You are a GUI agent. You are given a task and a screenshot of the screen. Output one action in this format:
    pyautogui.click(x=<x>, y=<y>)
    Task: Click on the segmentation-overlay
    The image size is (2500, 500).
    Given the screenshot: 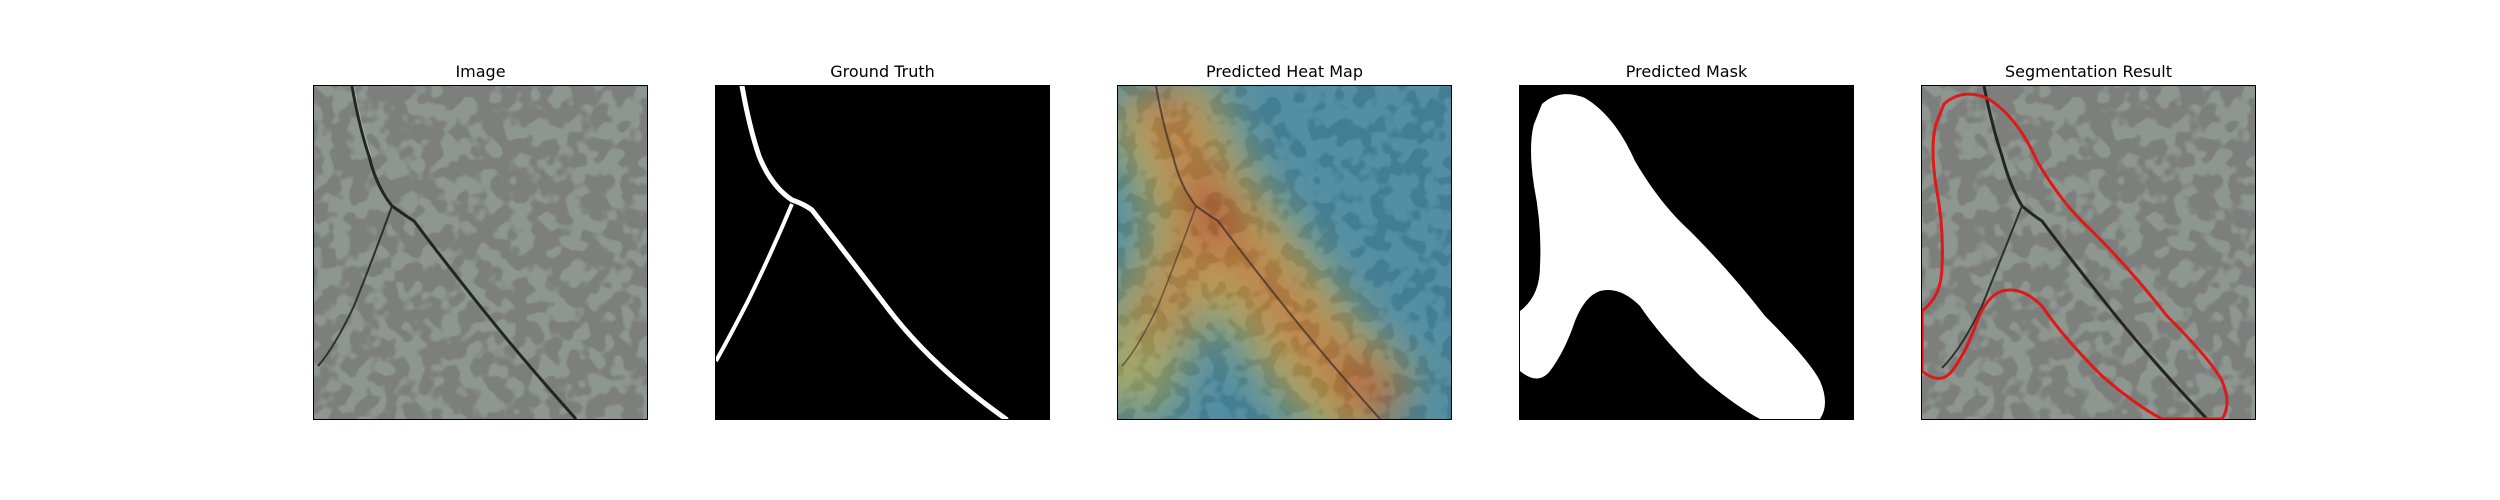 What is the action you would take?
    pyautogui.click(x=2088, y=252)
    